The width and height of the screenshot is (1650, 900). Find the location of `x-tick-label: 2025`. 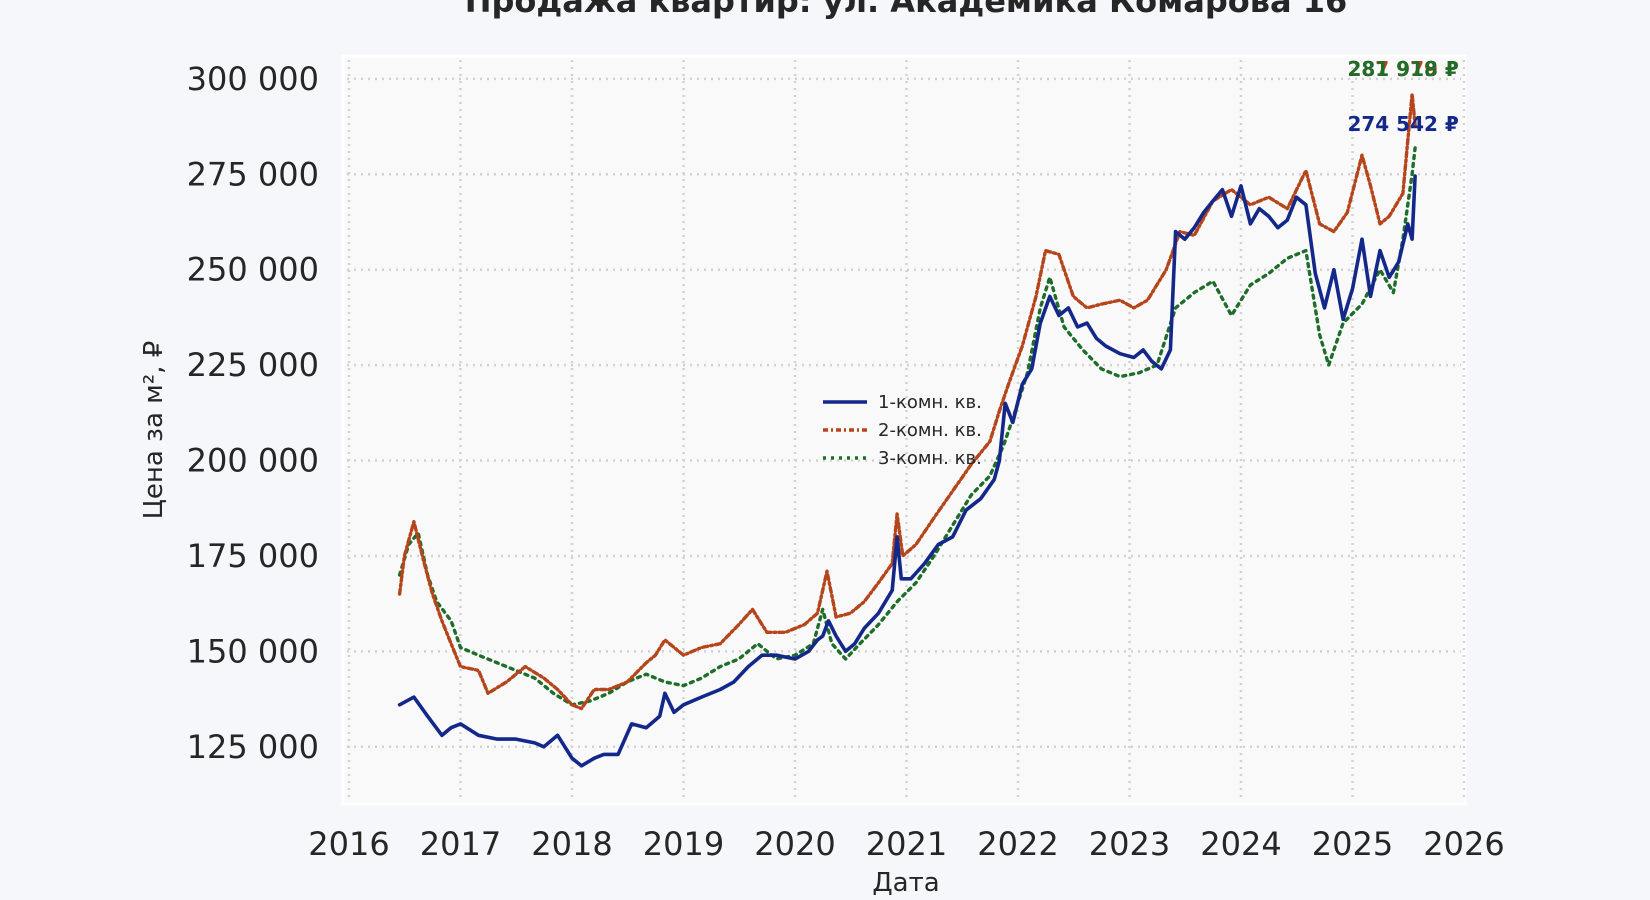

x-tick-label: 2025 is located at coordinates (1352, 844).